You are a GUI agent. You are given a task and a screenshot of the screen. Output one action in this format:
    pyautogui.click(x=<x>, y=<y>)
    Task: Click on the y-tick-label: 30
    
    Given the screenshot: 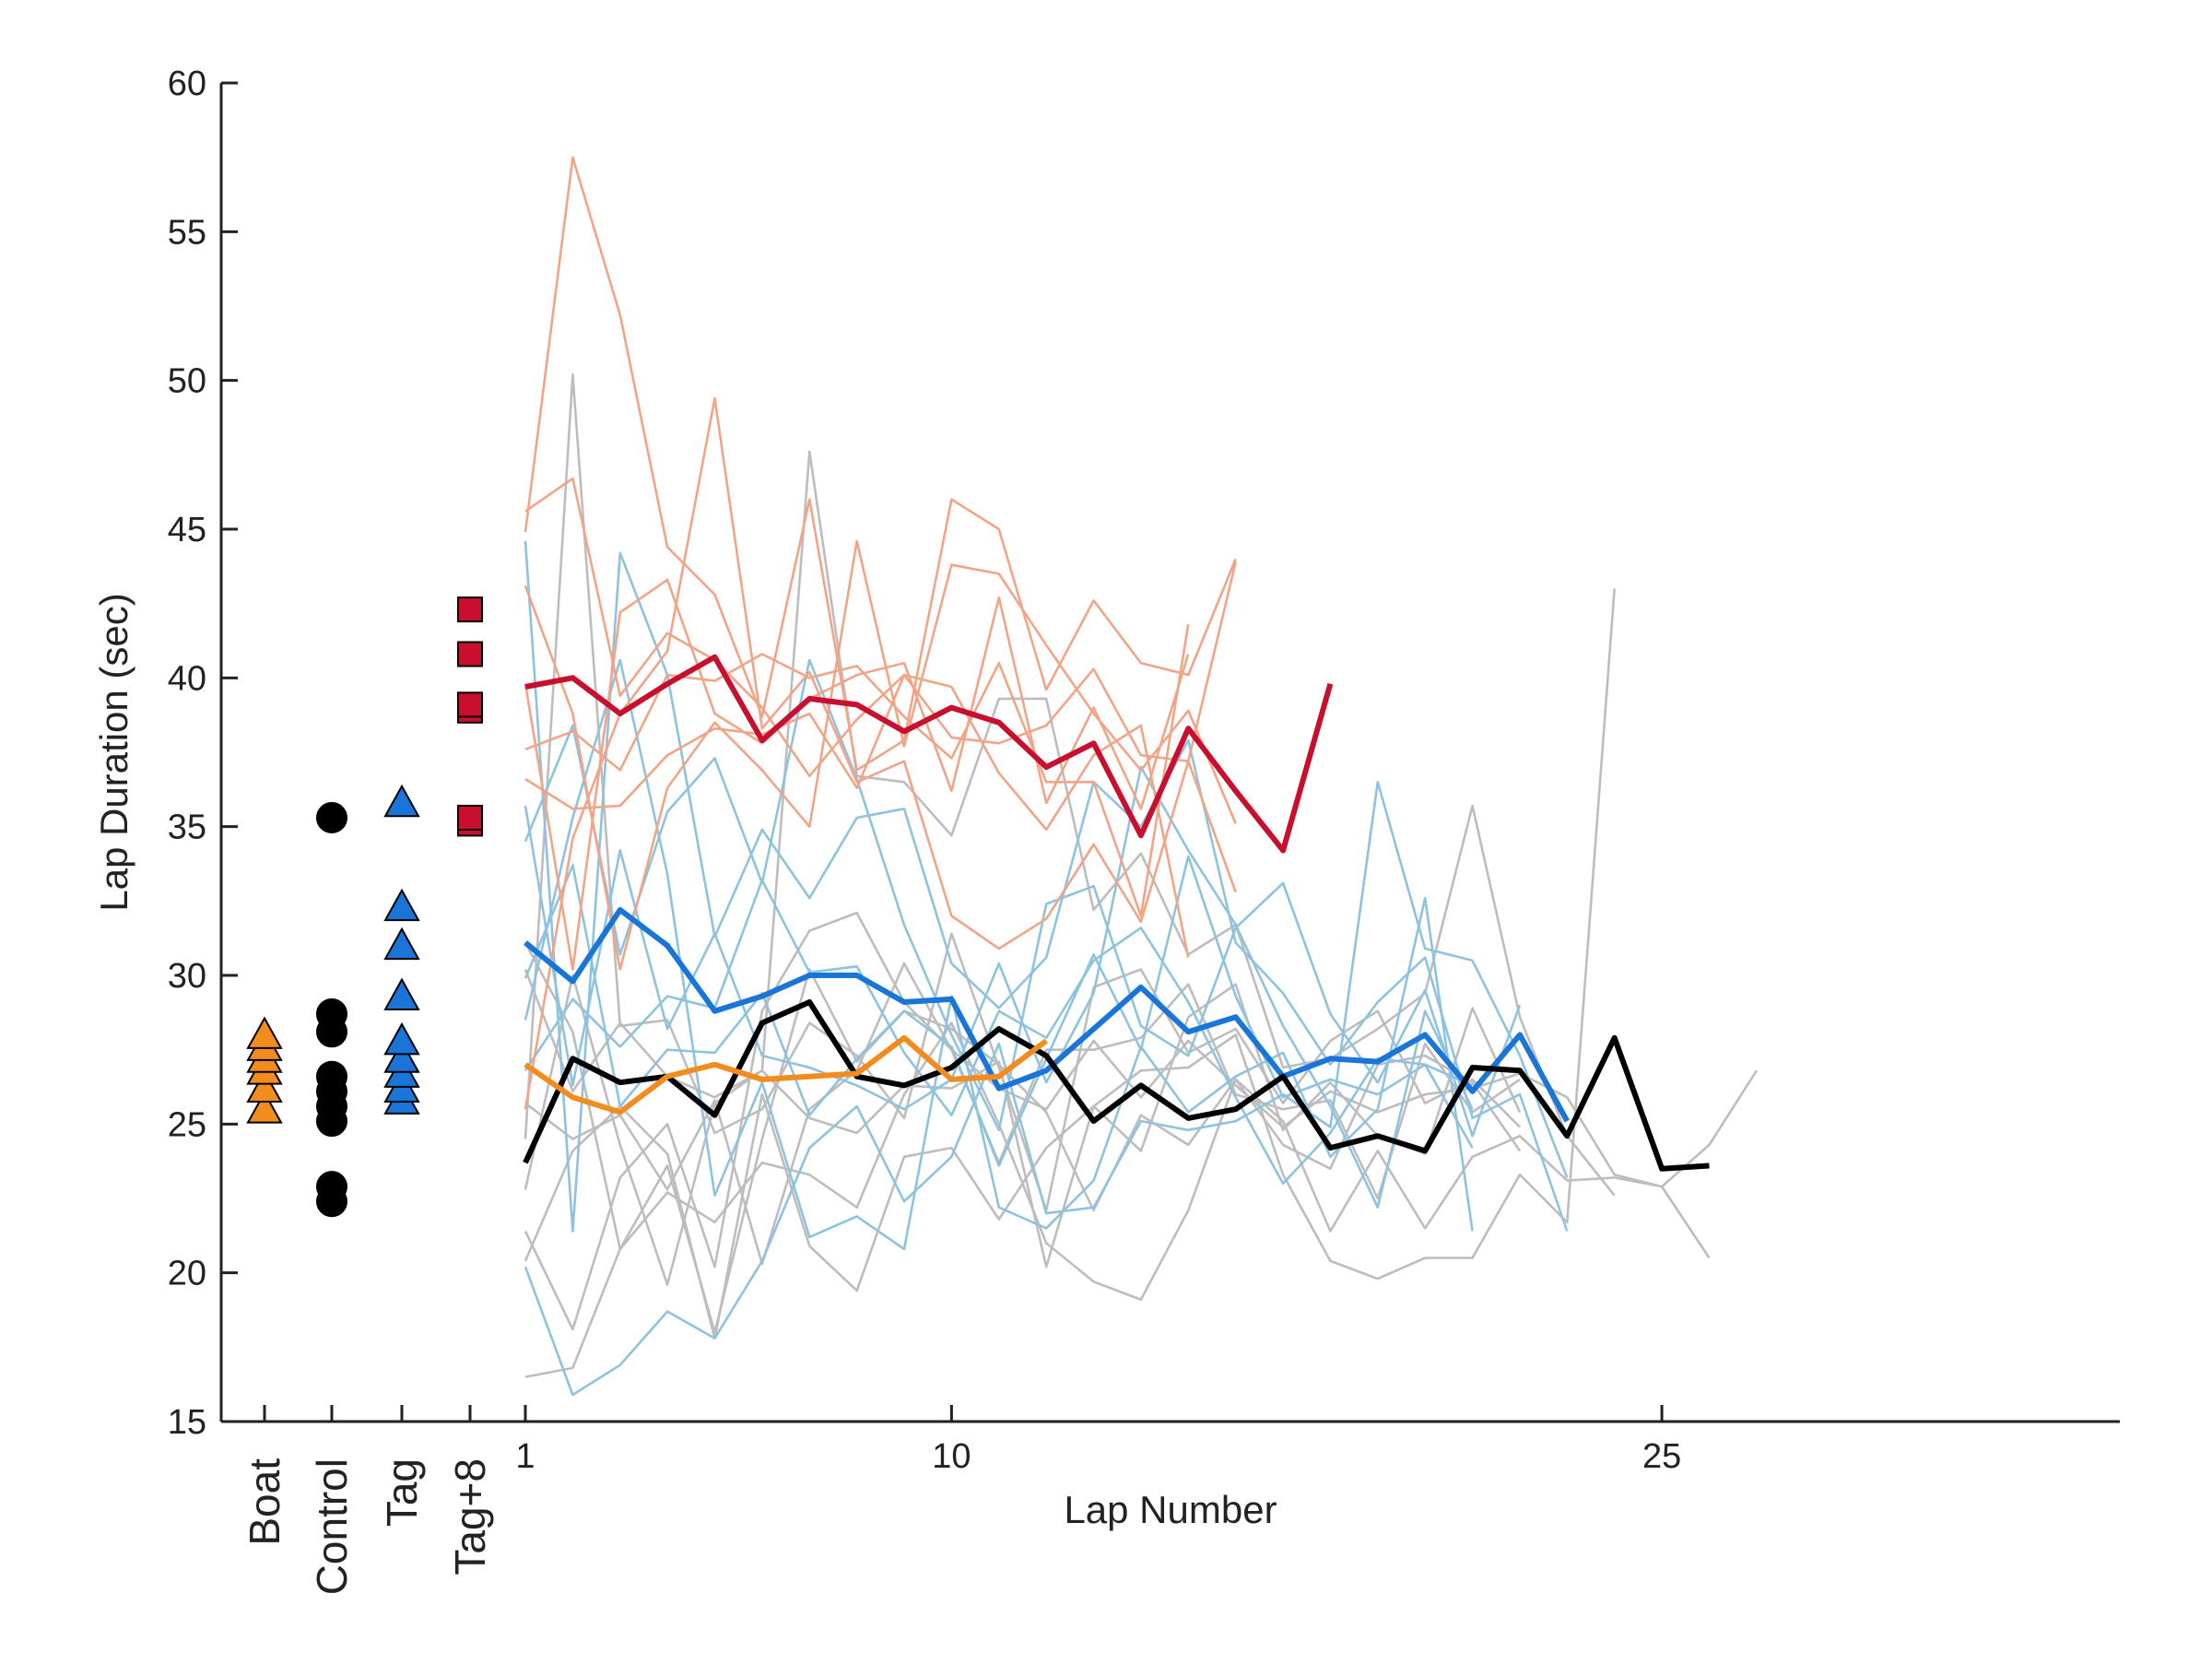 What is the action you would take?
    pyautogui.click(x=187, y=976)
    